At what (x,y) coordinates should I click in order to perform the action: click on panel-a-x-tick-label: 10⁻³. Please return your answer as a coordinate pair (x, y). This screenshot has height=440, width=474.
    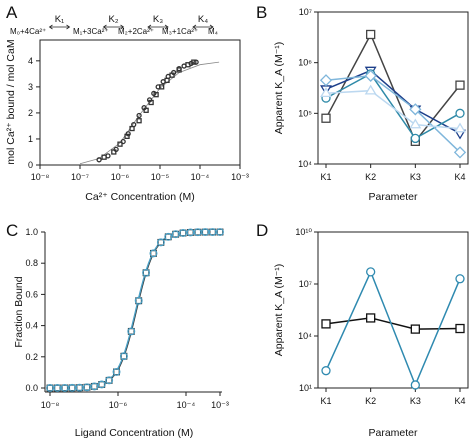
    Looking at the image, I should click on (240, 177).